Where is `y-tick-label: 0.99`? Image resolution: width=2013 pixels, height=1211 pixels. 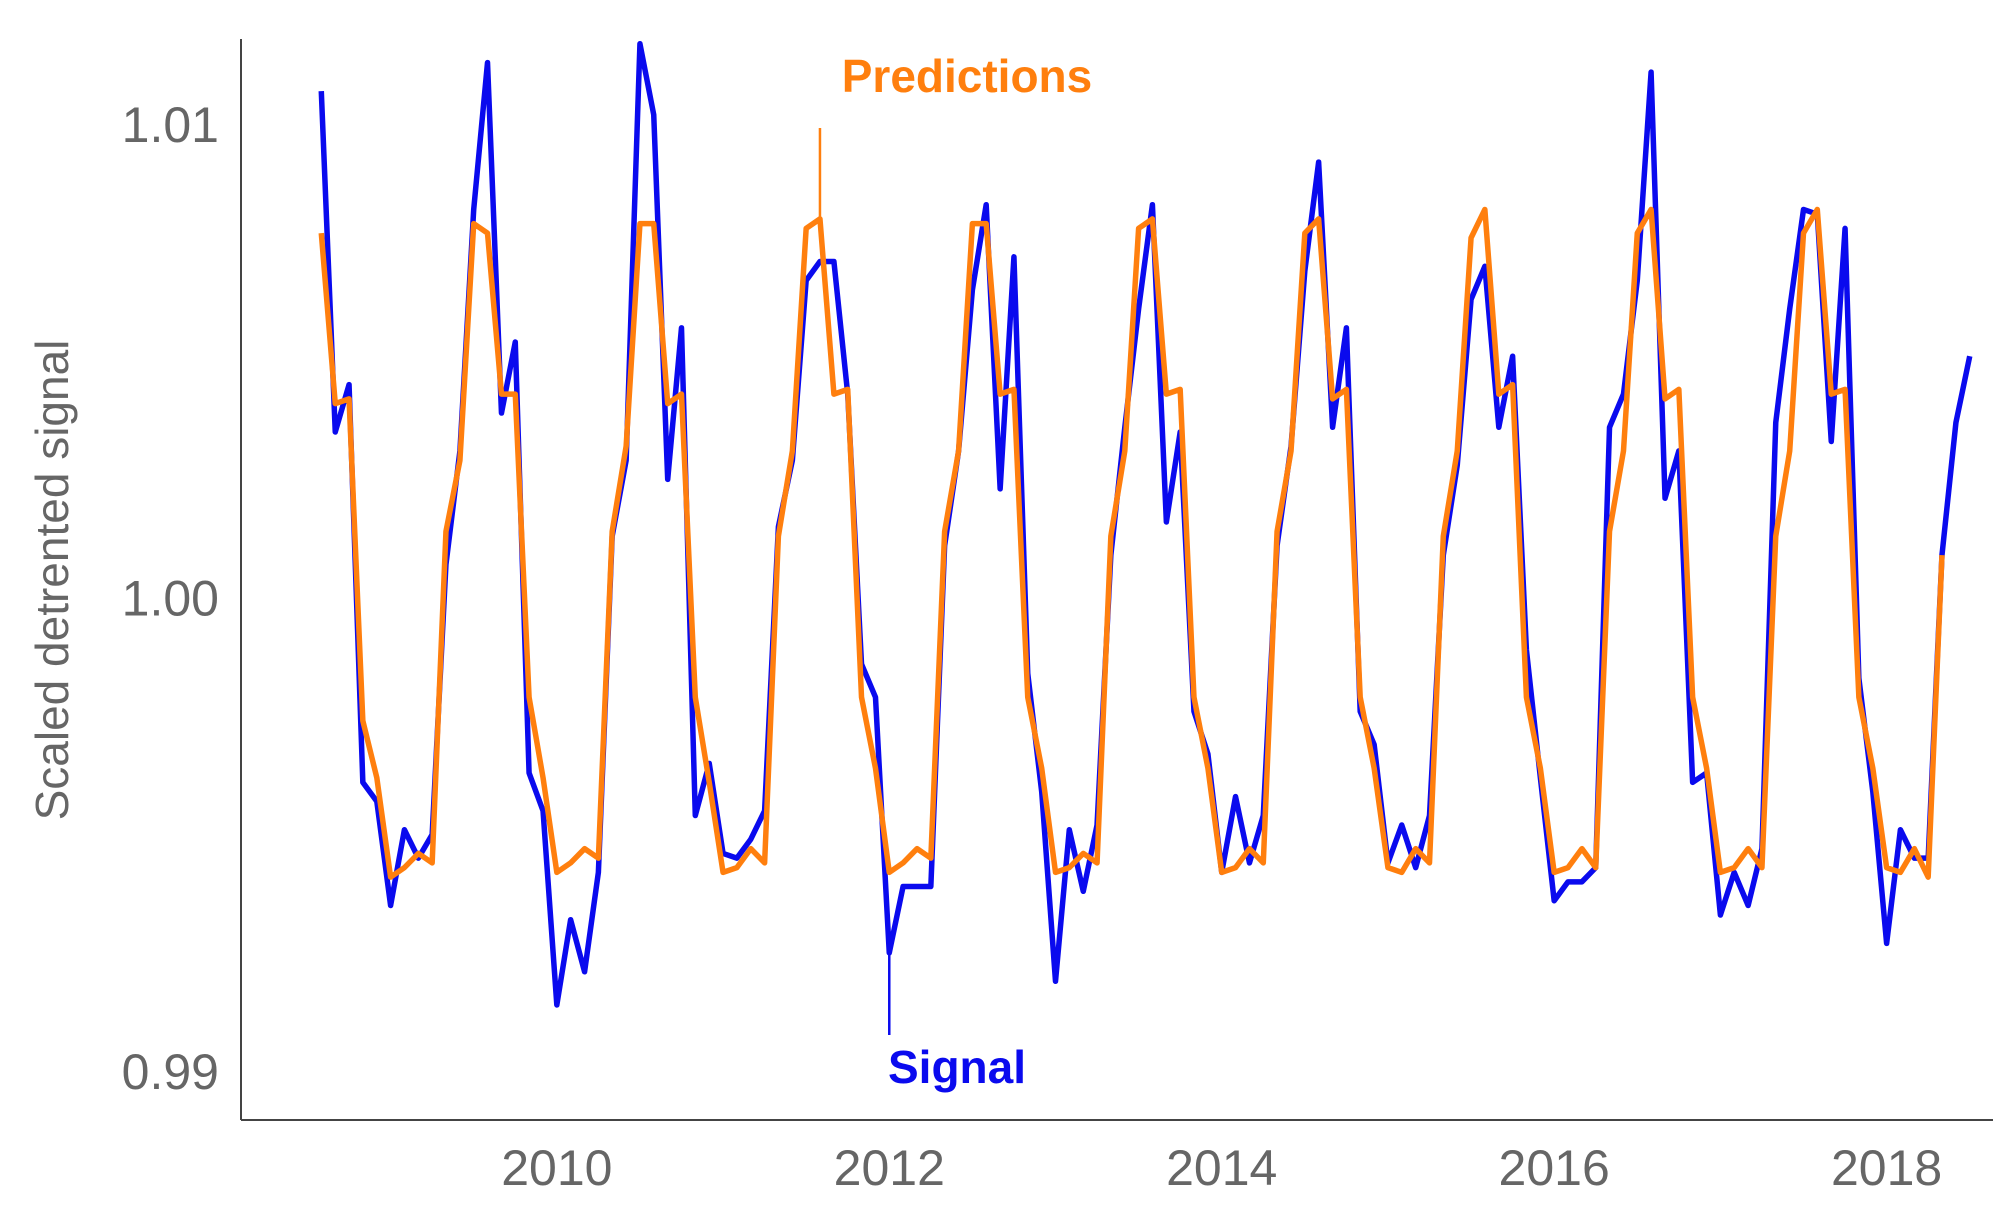 y-tick-label: 0.99 is located at coordinates (170, 1072).